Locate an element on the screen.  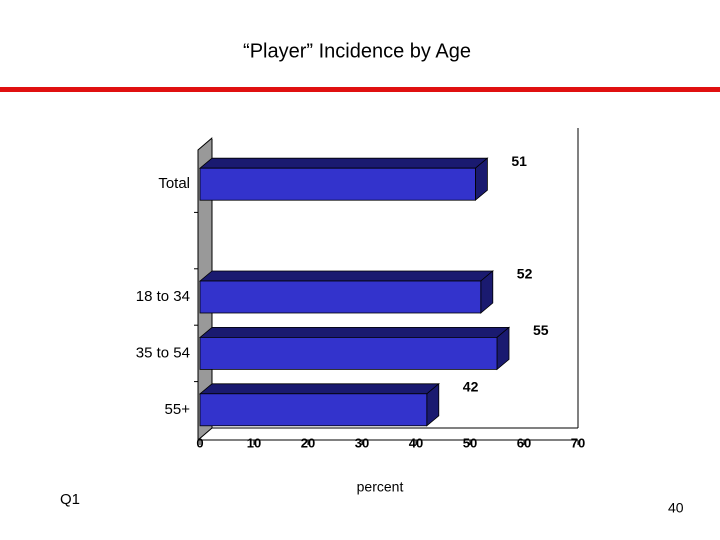
chart-title: “Player” Incidence by Age is located at coordinates (357, 51).